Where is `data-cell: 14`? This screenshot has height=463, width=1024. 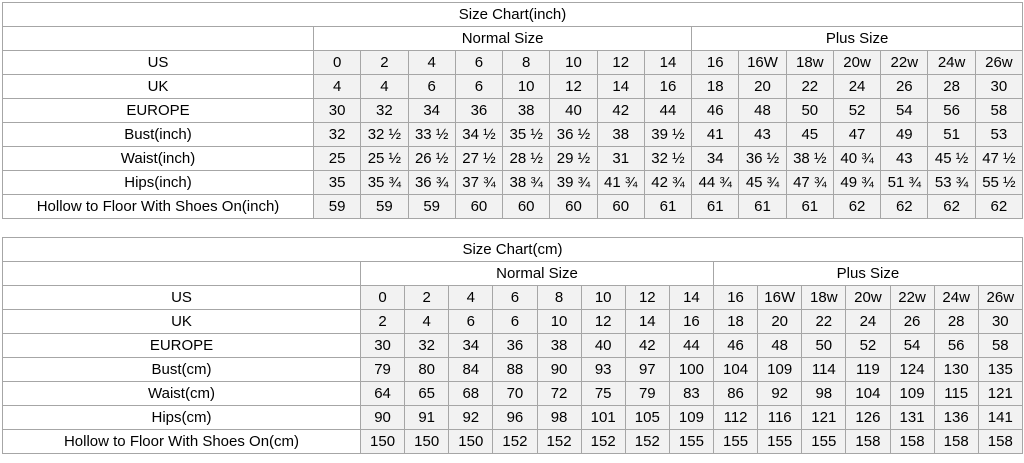 data-cell: 14 is located at coordinates (647, 321).